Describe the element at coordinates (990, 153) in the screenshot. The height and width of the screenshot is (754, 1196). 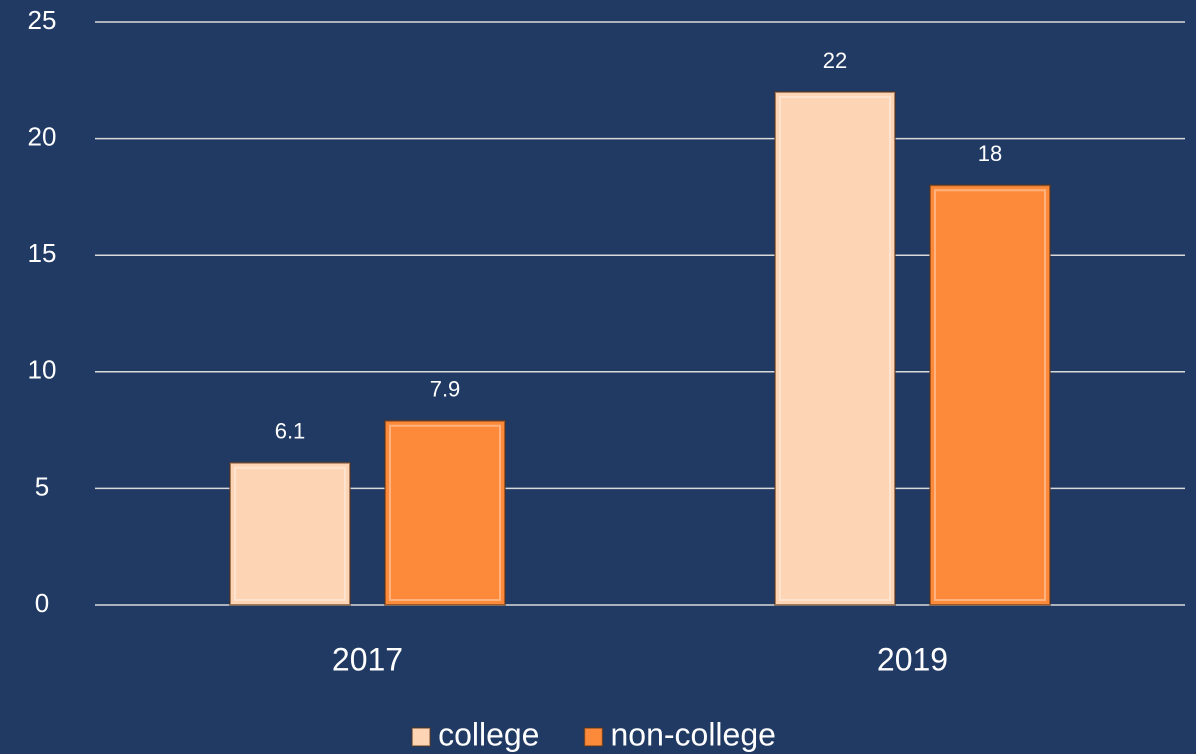
I see `data-label: 18` at that location.